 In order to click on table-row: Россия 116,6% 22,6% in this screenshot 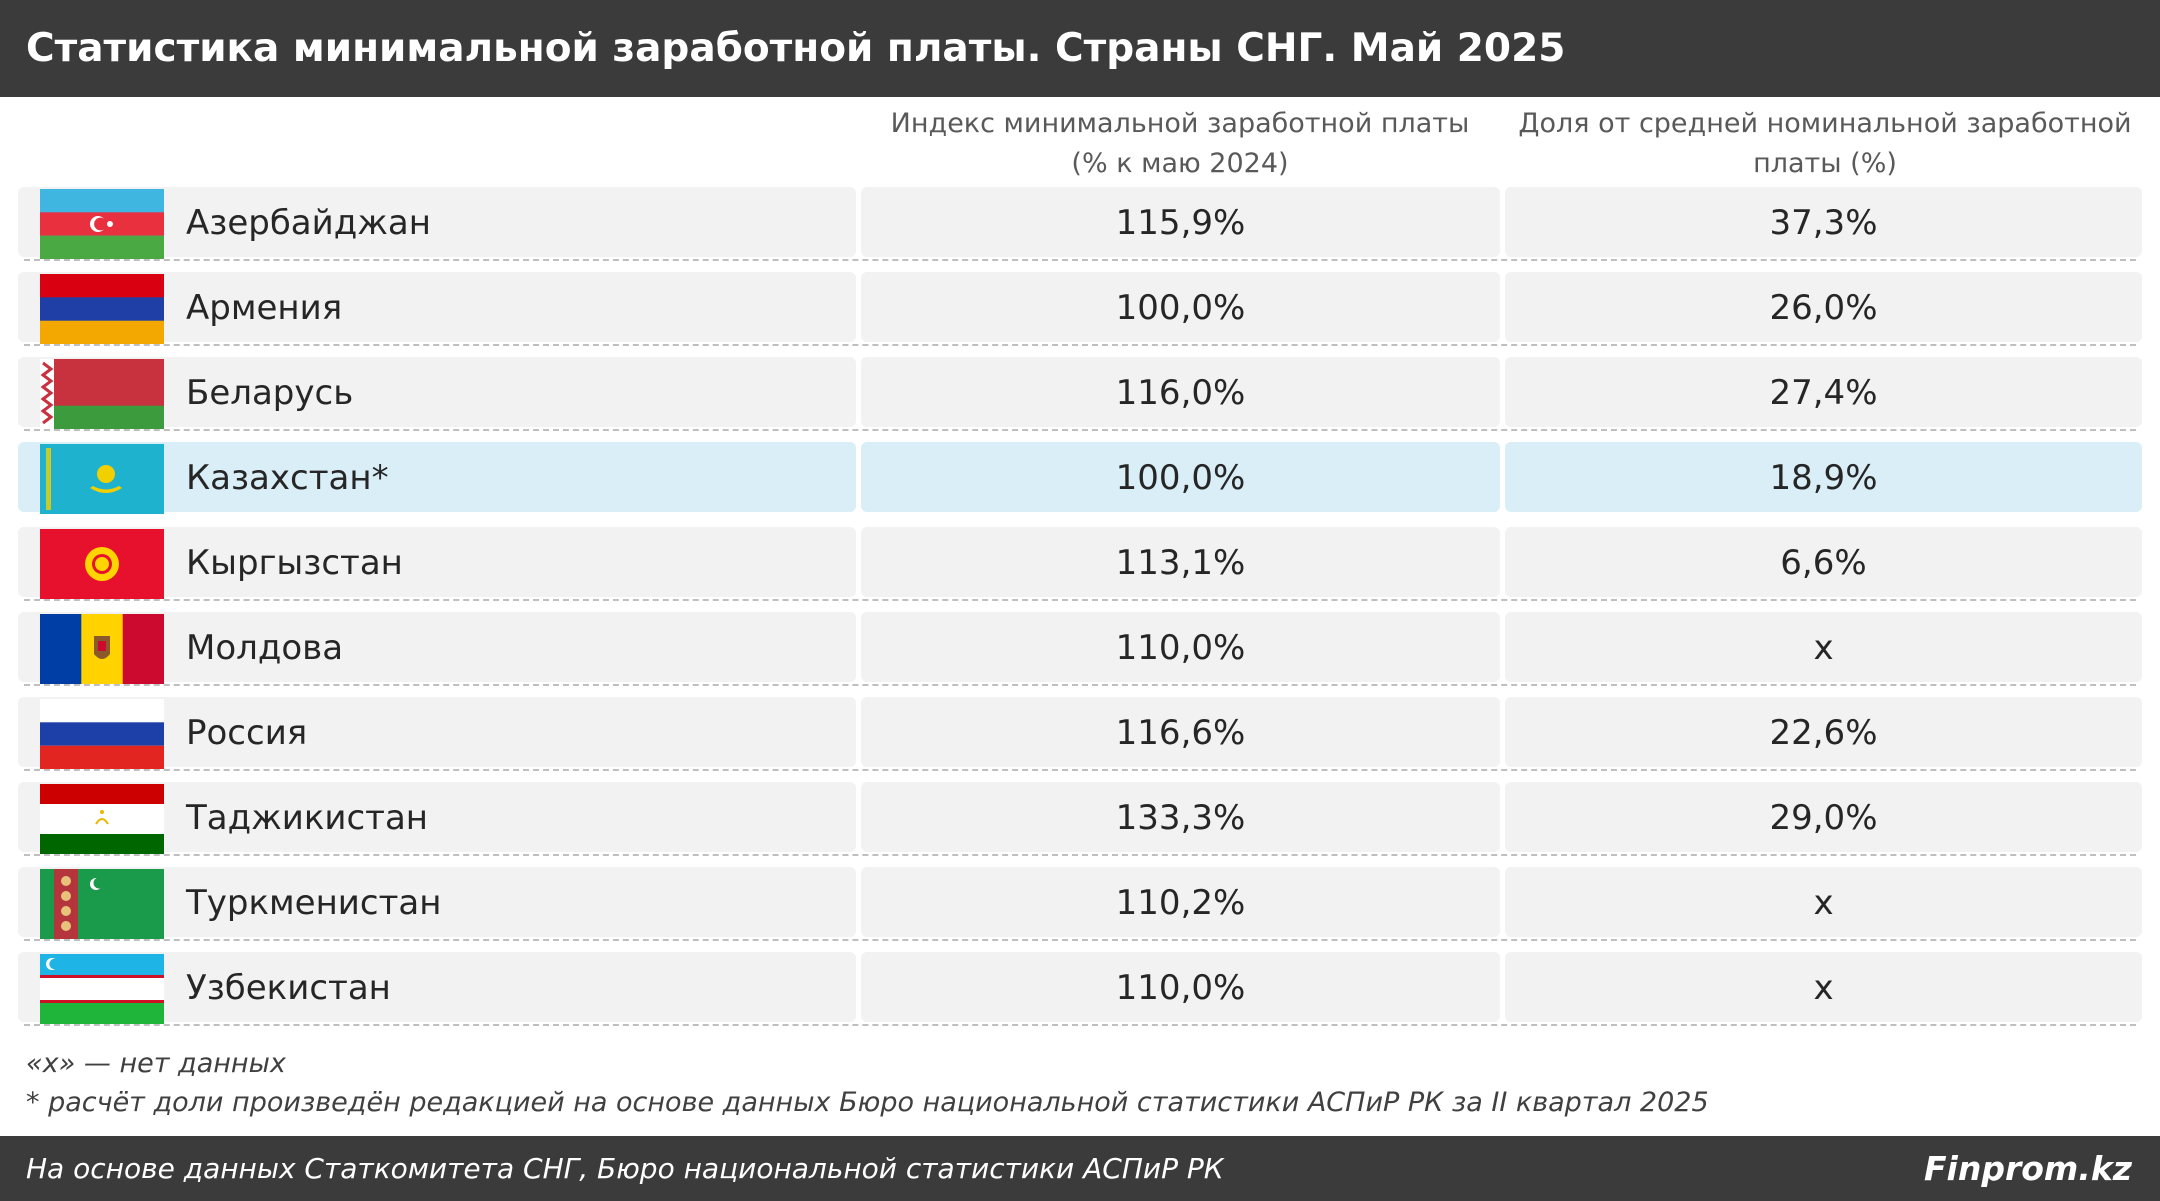, I will do `click(1080, 733)`.